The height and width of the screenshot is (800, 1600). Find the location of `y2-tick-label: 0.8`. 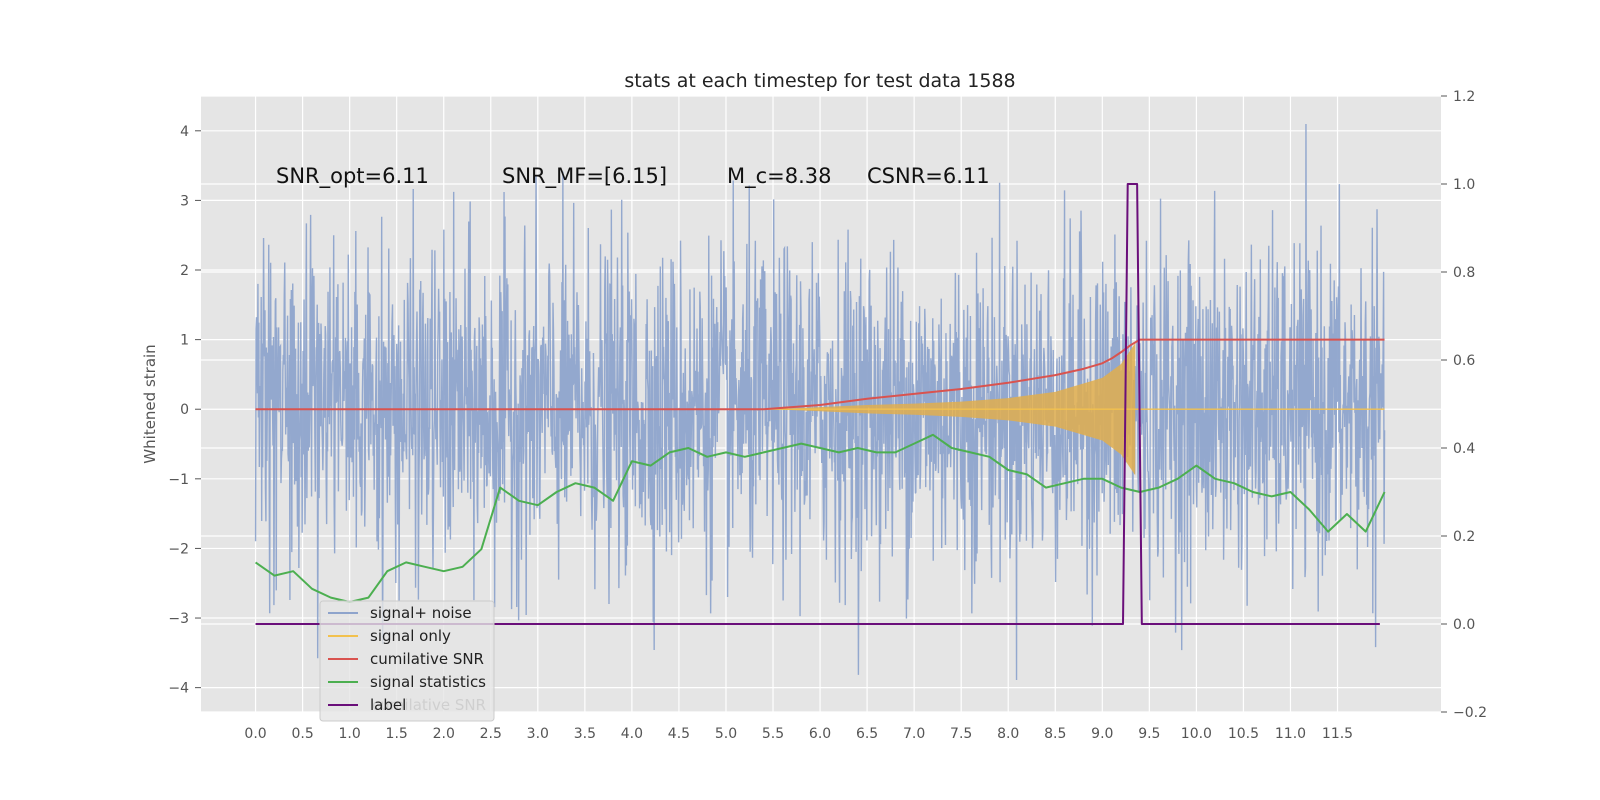

y2-tick-label: 0.8 is located at coordinates (1464, 273).